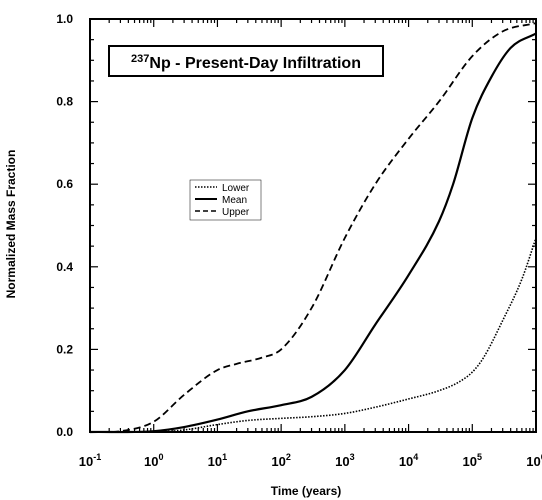 This screenshot has height=500, width=542. I want to click on x-tick-label-exponent: 2, so click(288, 457).